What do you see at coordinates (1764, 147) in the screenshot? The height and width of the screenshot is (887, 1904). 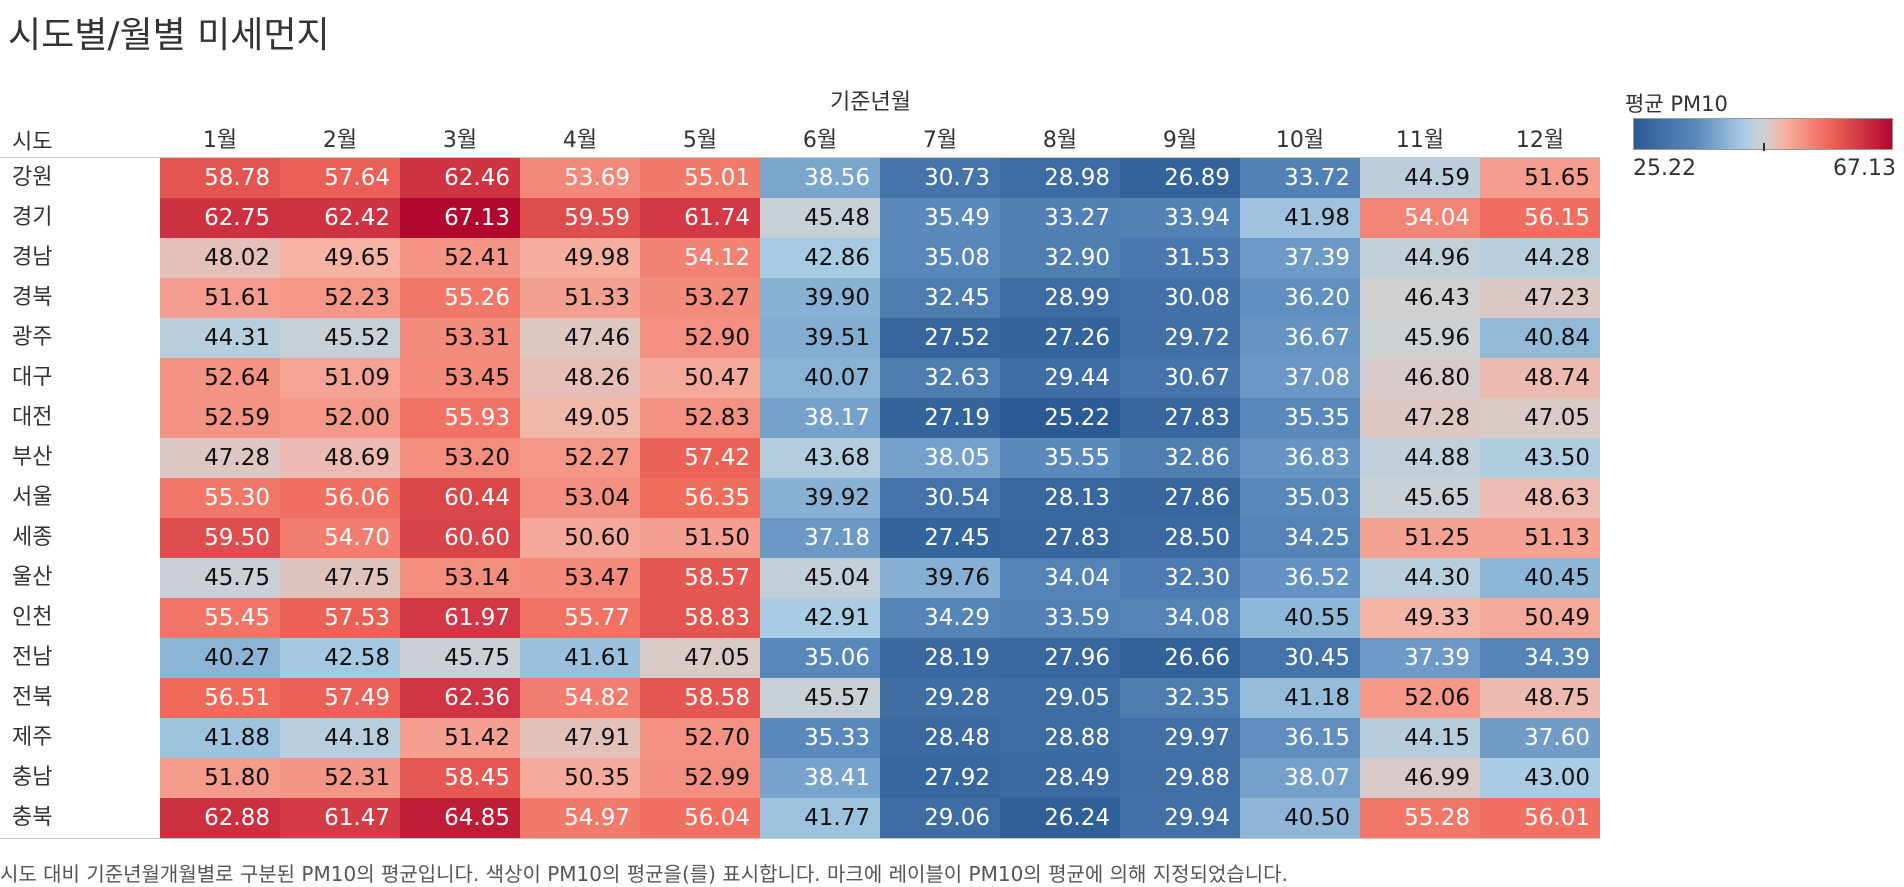 I see `legend-midpoint-tick` at bounding box center [1764, 147].